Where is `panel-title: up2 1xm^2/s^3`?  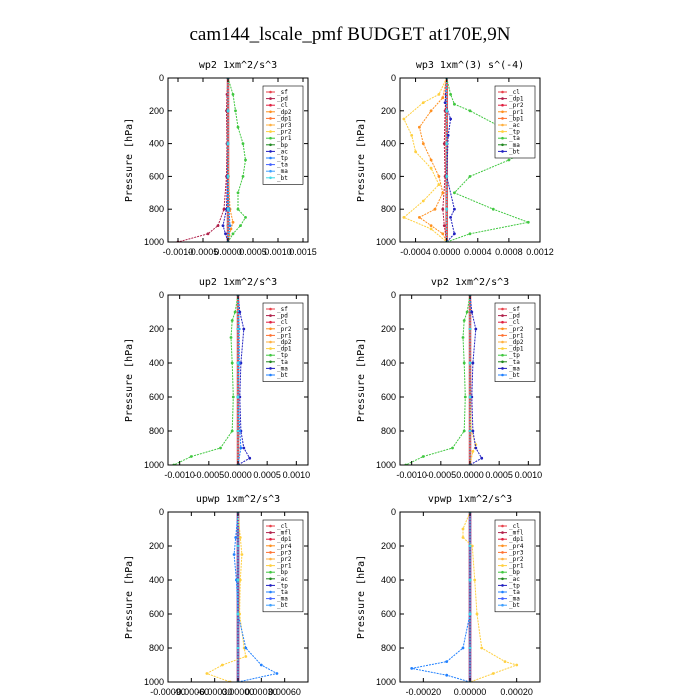 panel-title: up2 1xm^2/s^3 is located at coordinates (238, 282).